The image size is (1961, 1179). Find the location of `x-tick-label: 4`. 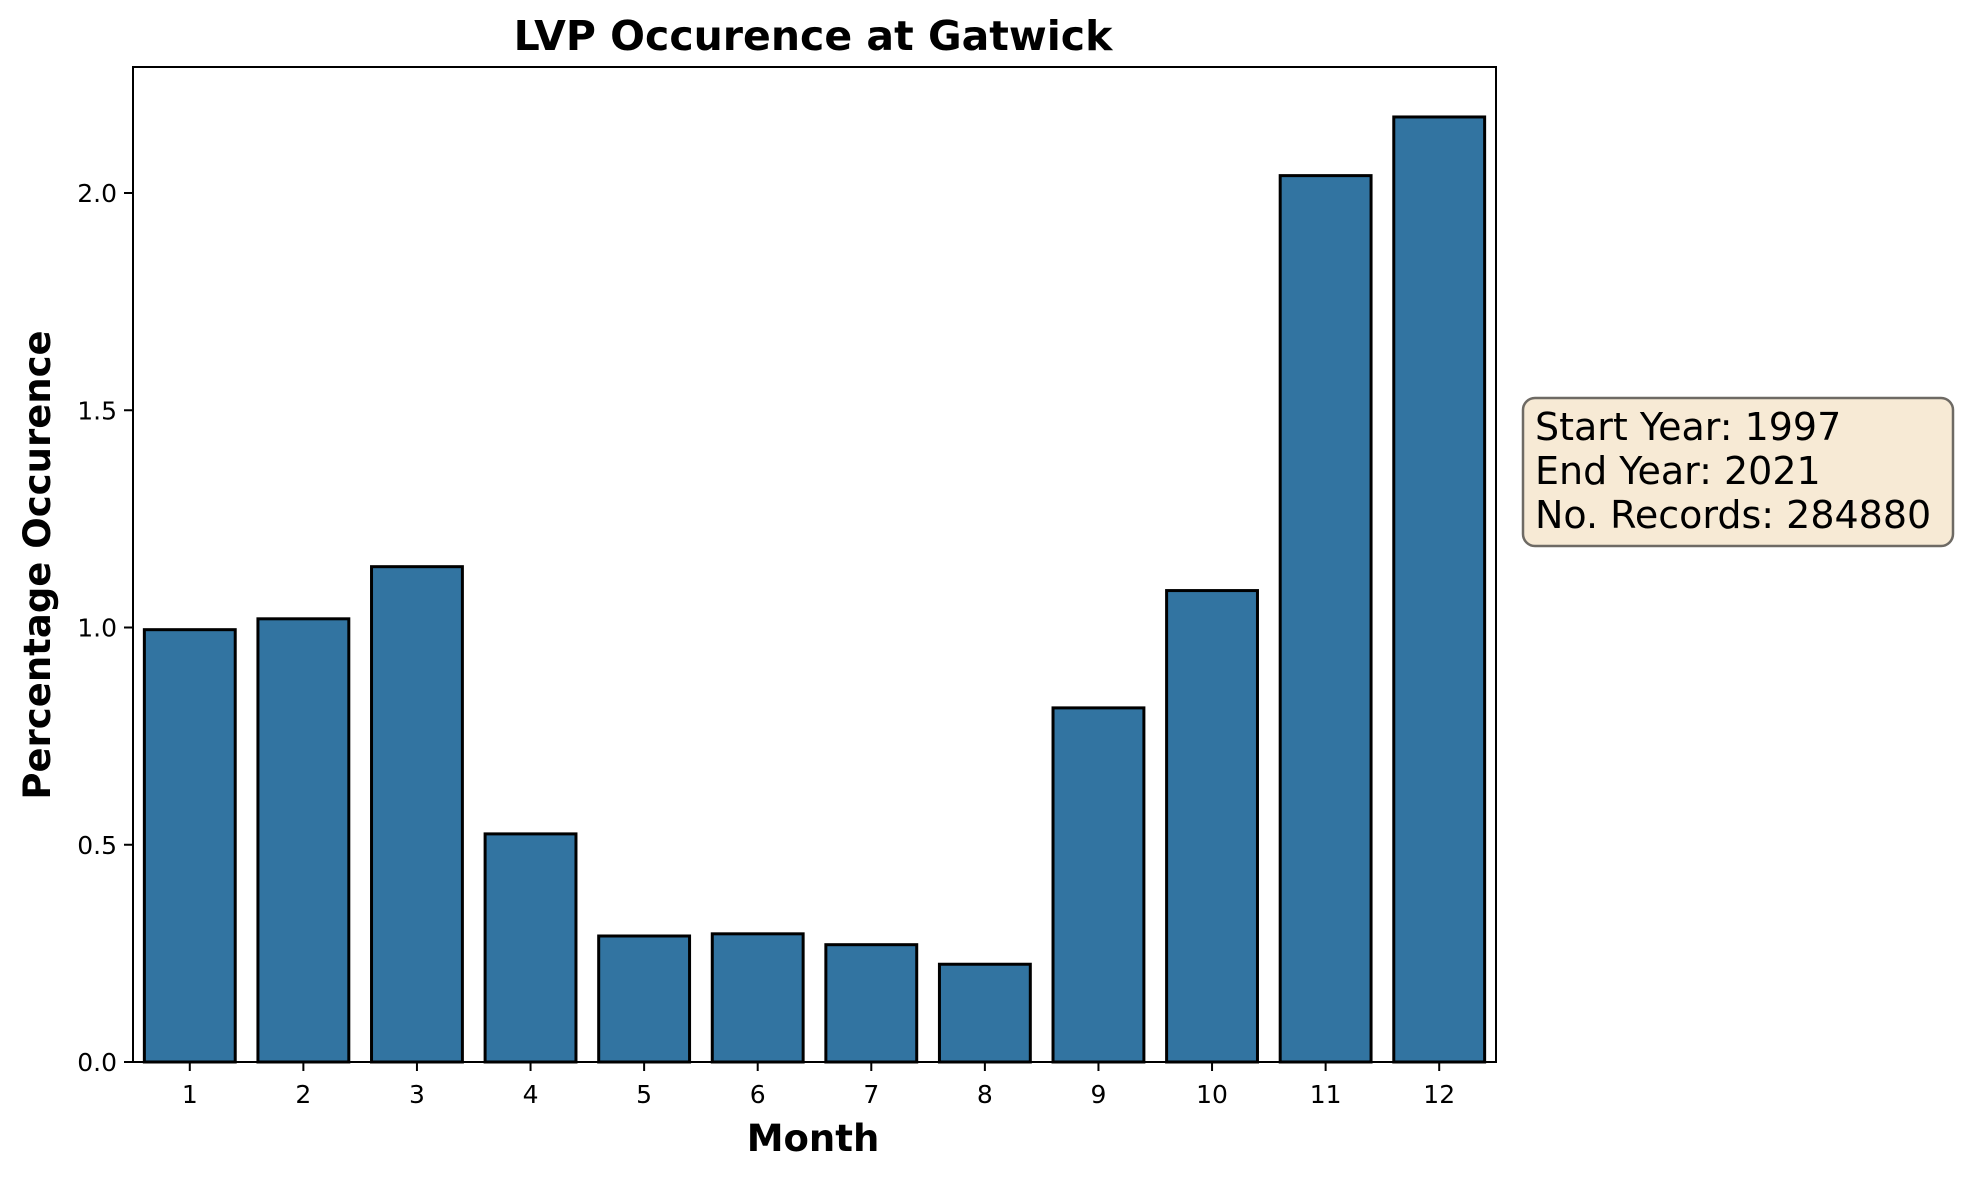

x-tick-label: 4 is located at coordinates (531, 1094).